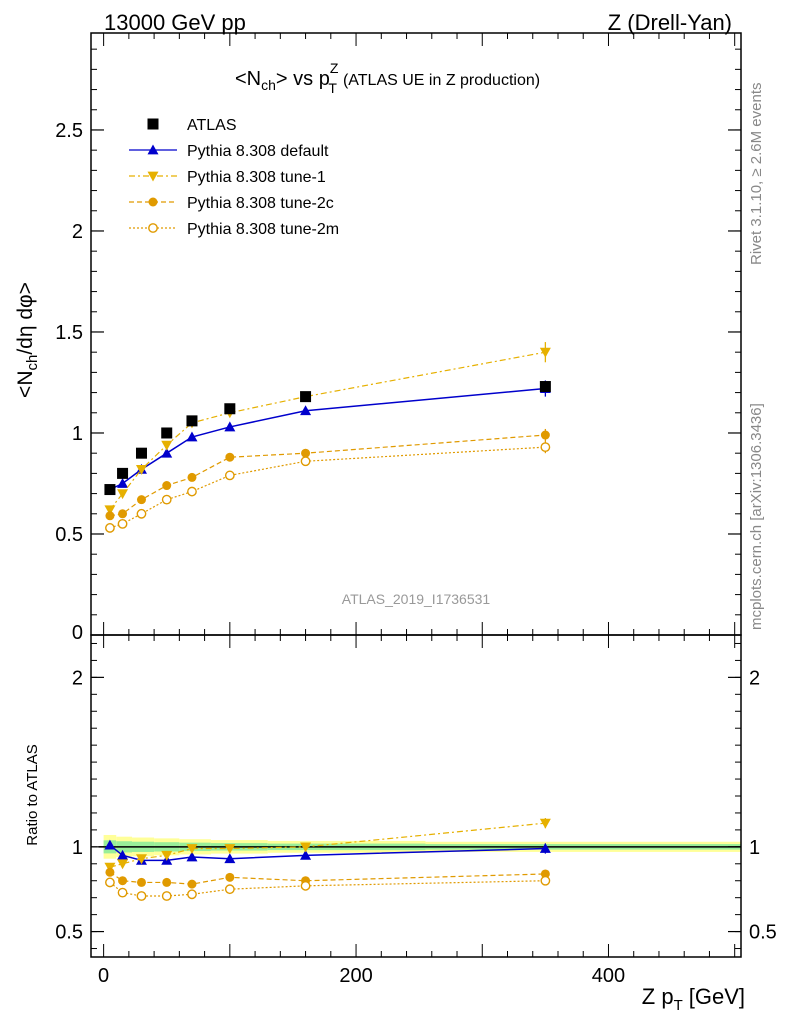 The height and width of the screenshot is (1024, 786). What do you see at coordinates (69, 535) in the screenshot?
I see `y-tick-label: 0.5` at bounding box center [69, 535].